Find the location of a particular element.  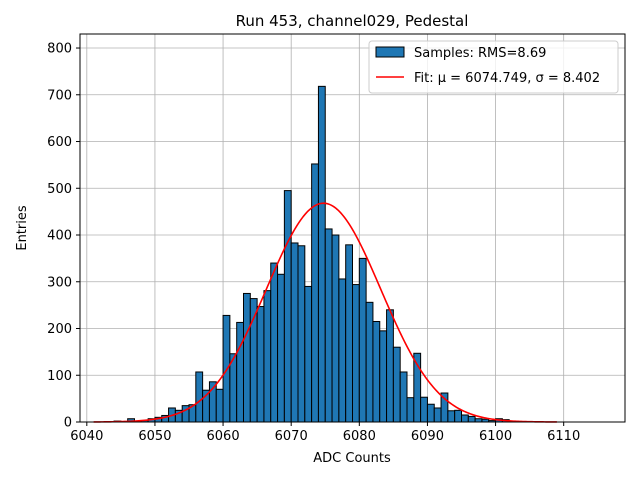

x-tick-label: 6110 is located at coordinates (563, 436).